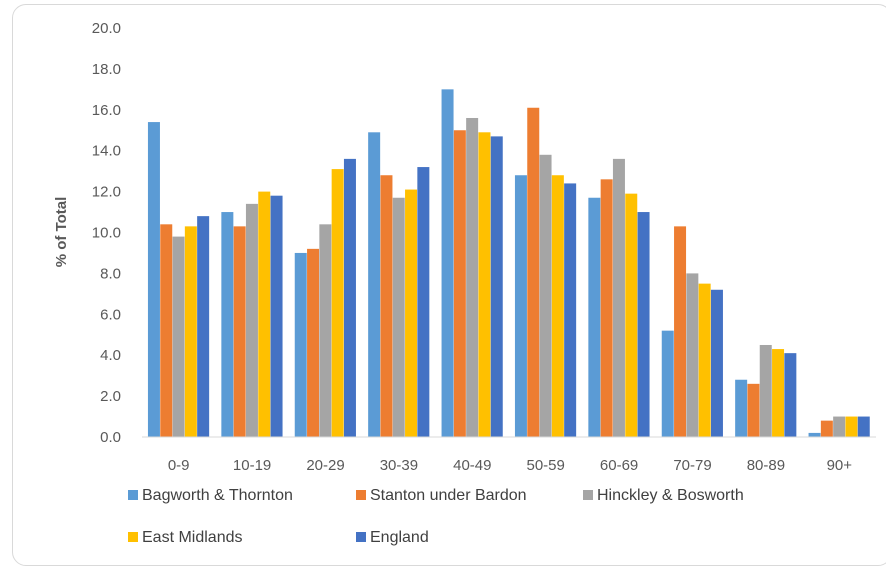  I want to click on x-tick-label: 40-49, so click(472, 465).